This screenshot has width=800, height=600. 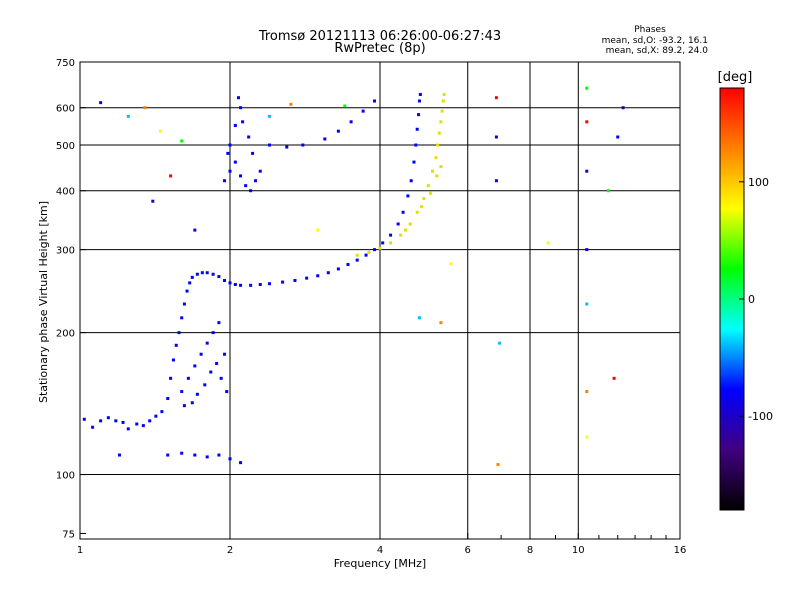 What do you see at coordinates (650, 30) in the screenshot?
I see `stats-heading: Phases` at bounding box center [650, 30].